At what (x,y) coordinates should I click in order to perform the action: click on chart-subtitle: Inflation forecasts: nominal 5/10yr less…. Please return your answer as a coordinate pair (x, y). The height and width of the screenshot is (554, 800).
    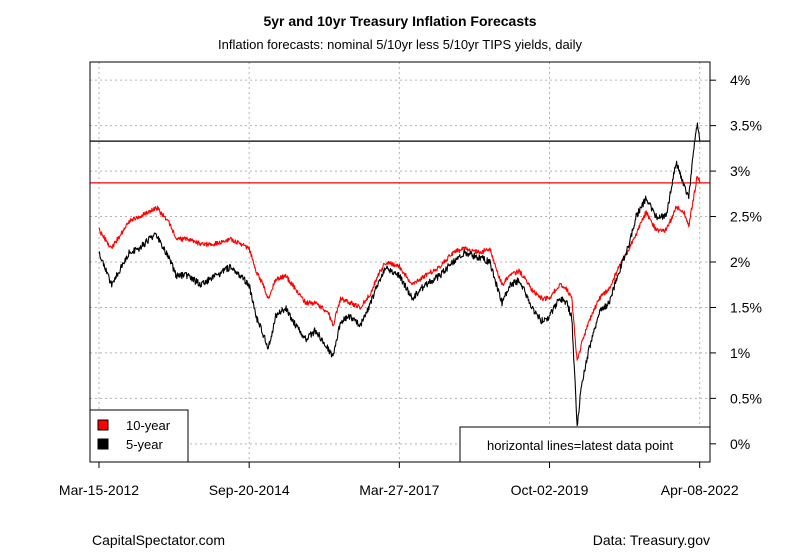
    Looking at the image, I should click on (400, 44).